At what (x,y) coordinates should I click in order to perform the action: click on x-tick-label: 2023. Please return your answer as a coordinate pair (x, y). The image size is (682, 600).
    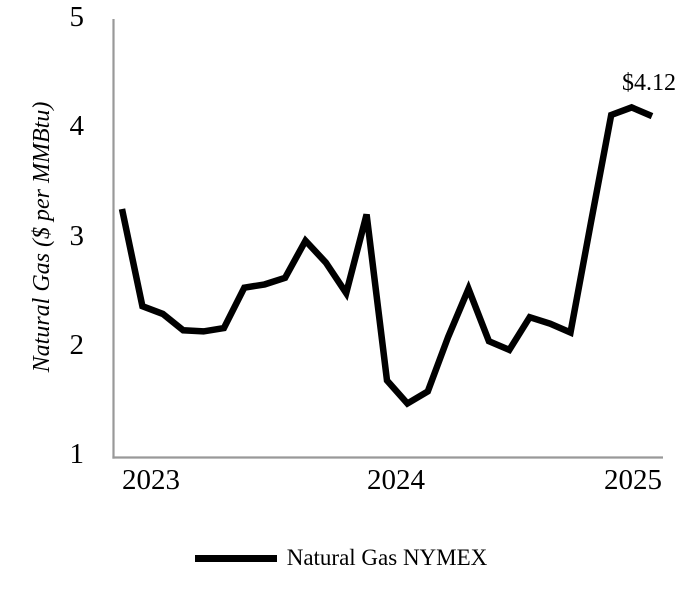
    Looking at the image, I should click on (151, 480).